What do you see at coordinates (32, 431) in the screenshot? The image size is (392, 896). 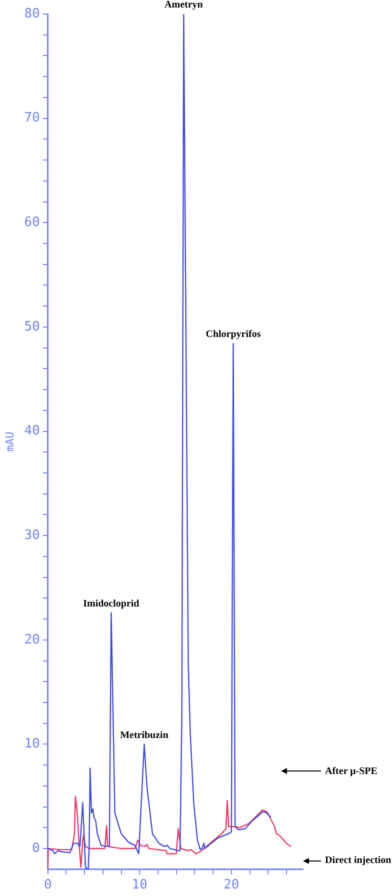 I see `y-tick-label: 40` at bounding box center [32, 431].